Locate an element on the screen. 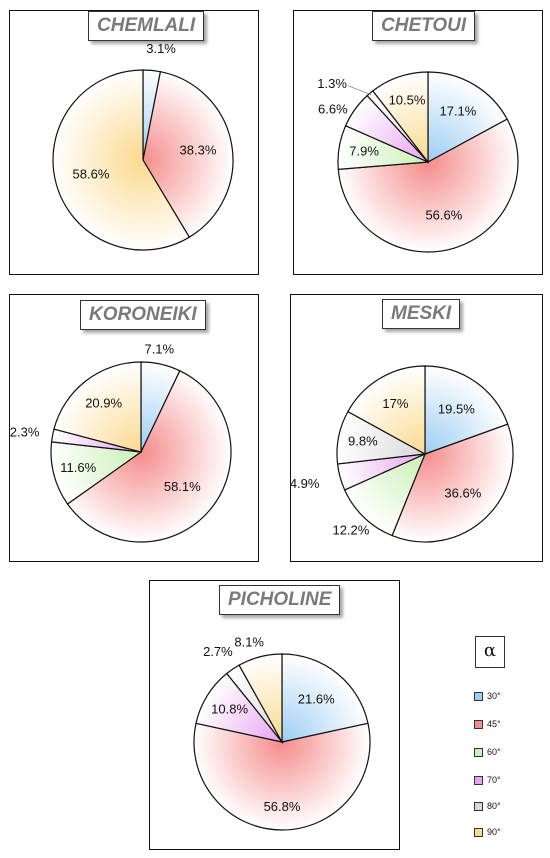  slice-label: 12.2% is located at coordinates (350, 530).